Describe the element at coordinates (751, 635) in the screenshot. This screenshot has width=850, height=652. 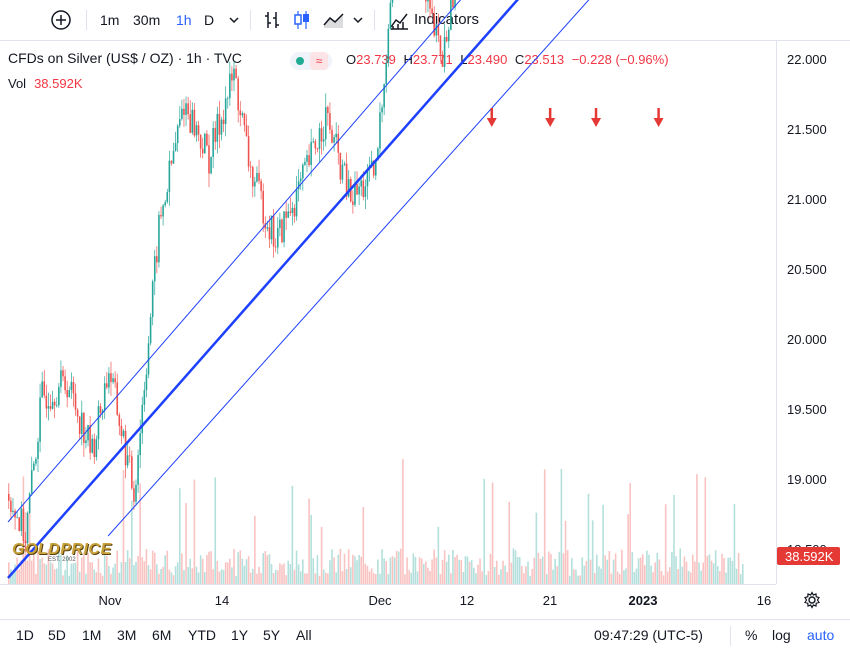
I see `percent-toggle: %` at that location.